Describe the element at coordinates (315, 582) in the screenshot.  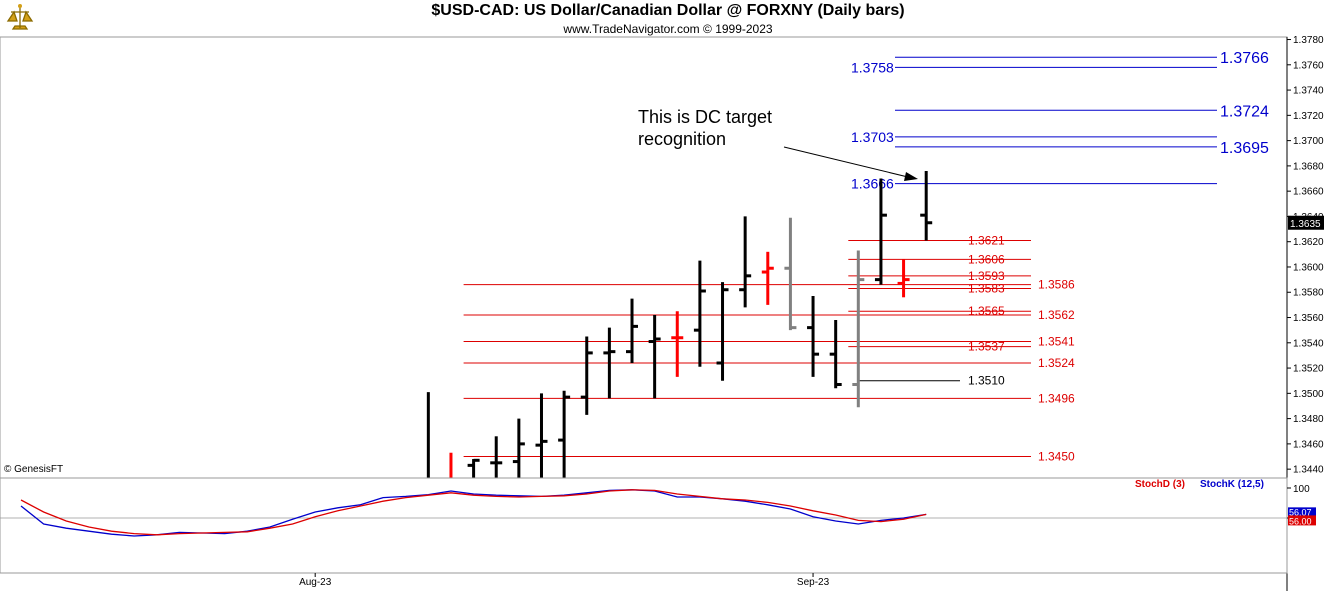
I see `time-tick-label: Aug-23` at that location.